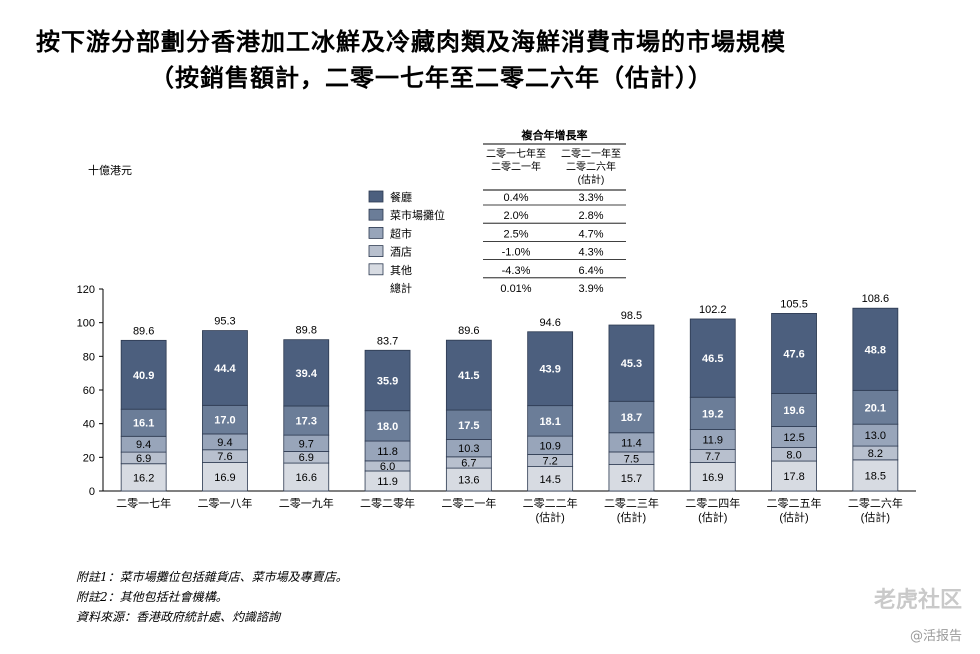 This screenshot has width=980, height=654. What do you see at coordinates (468, 481) in the screenshot?
I see `data-label: 13.6` at bounding box center [468, 481].